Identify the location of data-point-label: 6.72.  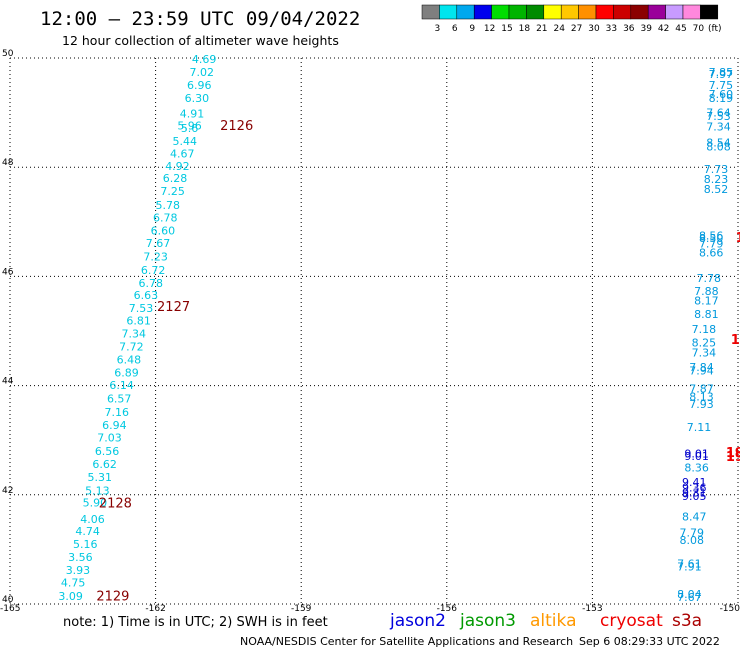
(153, 270).